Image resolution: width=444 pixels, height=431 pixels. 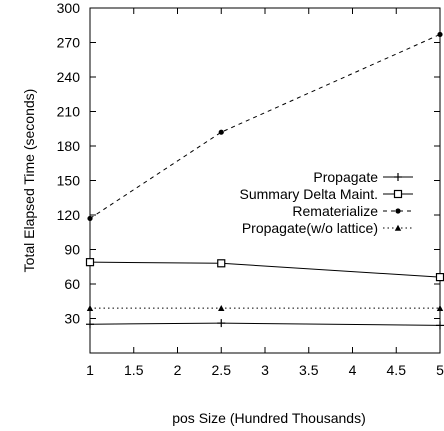 What do you see at coordinates (269, 418) in the screenshot?
I see `x-axis-label: pos Size (Hundred Thousands)` at bounding box center [269, 418].